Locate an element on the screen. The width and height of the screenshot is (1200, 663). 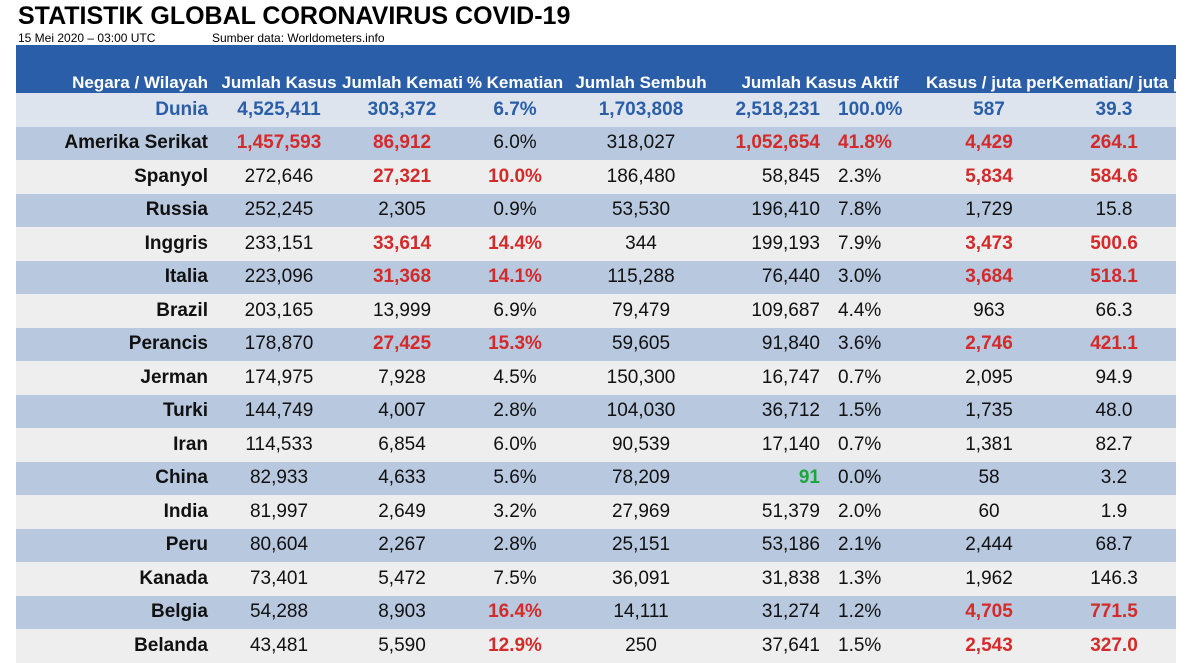
cell-deaths-per-million: 421.1 is located at coordinates (1114, 344).